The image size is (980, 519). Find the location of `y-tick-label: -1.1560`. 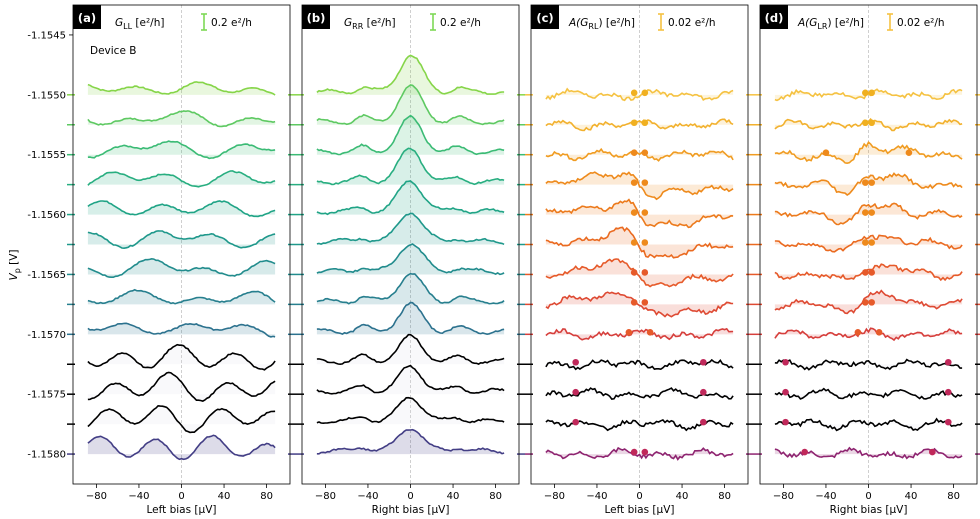

y-tick-label: -1.1560 is located at coordinates (46, 215).